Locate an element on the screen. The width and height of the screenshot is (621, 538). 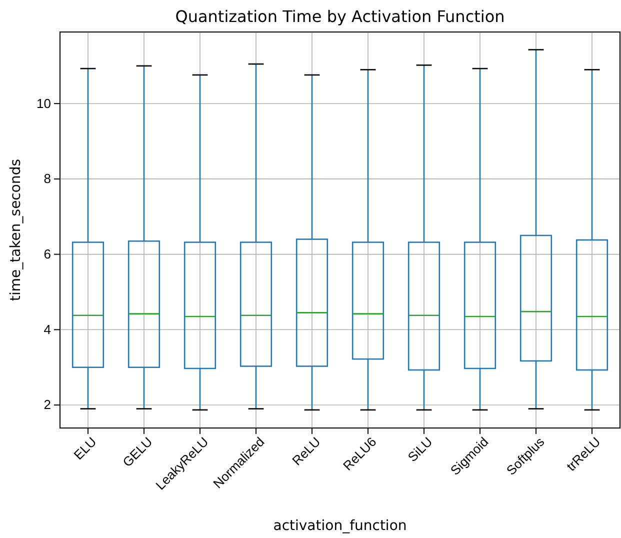
x-axis-title: activation_function is located at coordinates (340, 526).